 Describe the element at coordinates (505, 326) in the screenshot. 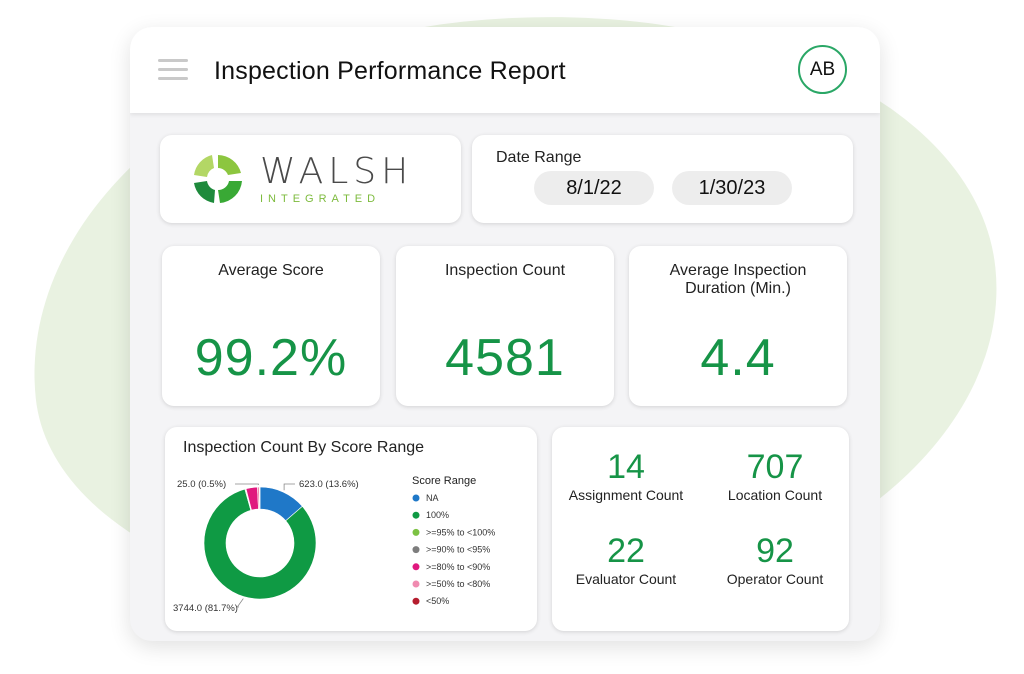

I see `inspection-count-card: Inspection Count 4581` at that location.